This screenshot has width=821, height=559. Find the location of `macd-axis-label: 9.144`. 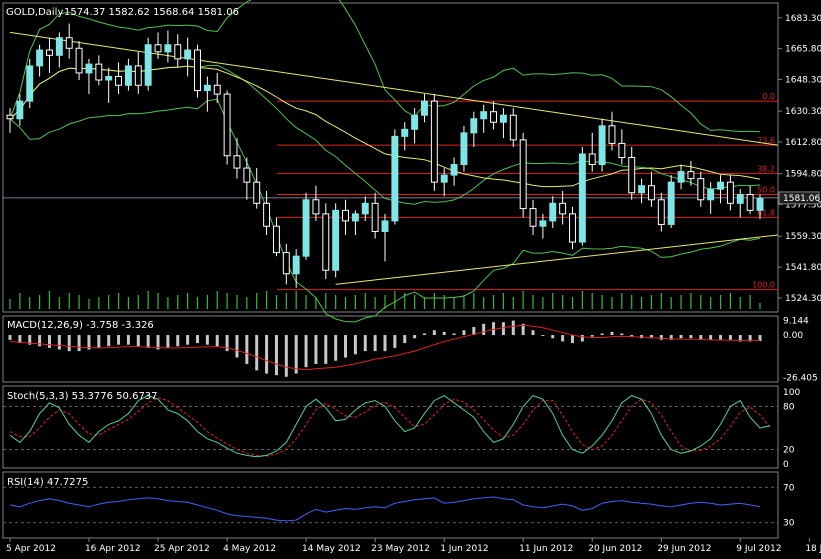

macd-axis-label: 9.144 is located at coordinates (796, 321).